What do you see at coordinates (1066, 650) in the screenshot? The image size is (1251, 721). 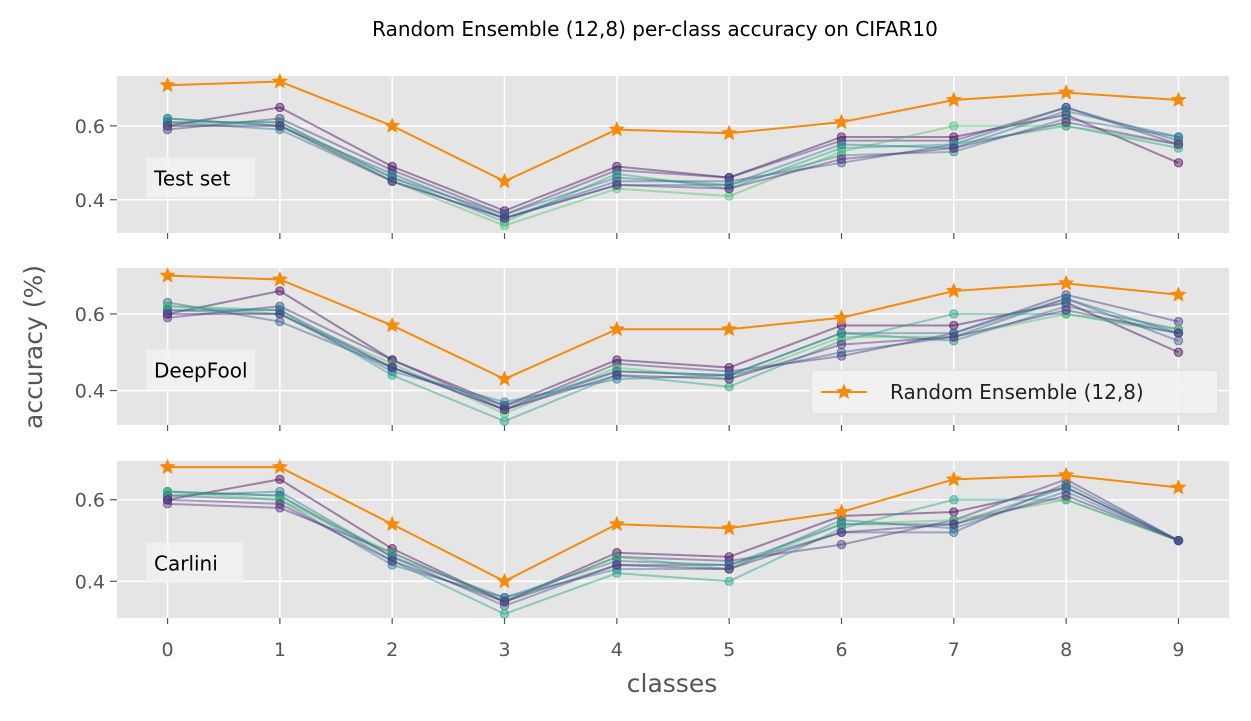 I see `x-tick-label: 8` at bounding box center [1066, 650].